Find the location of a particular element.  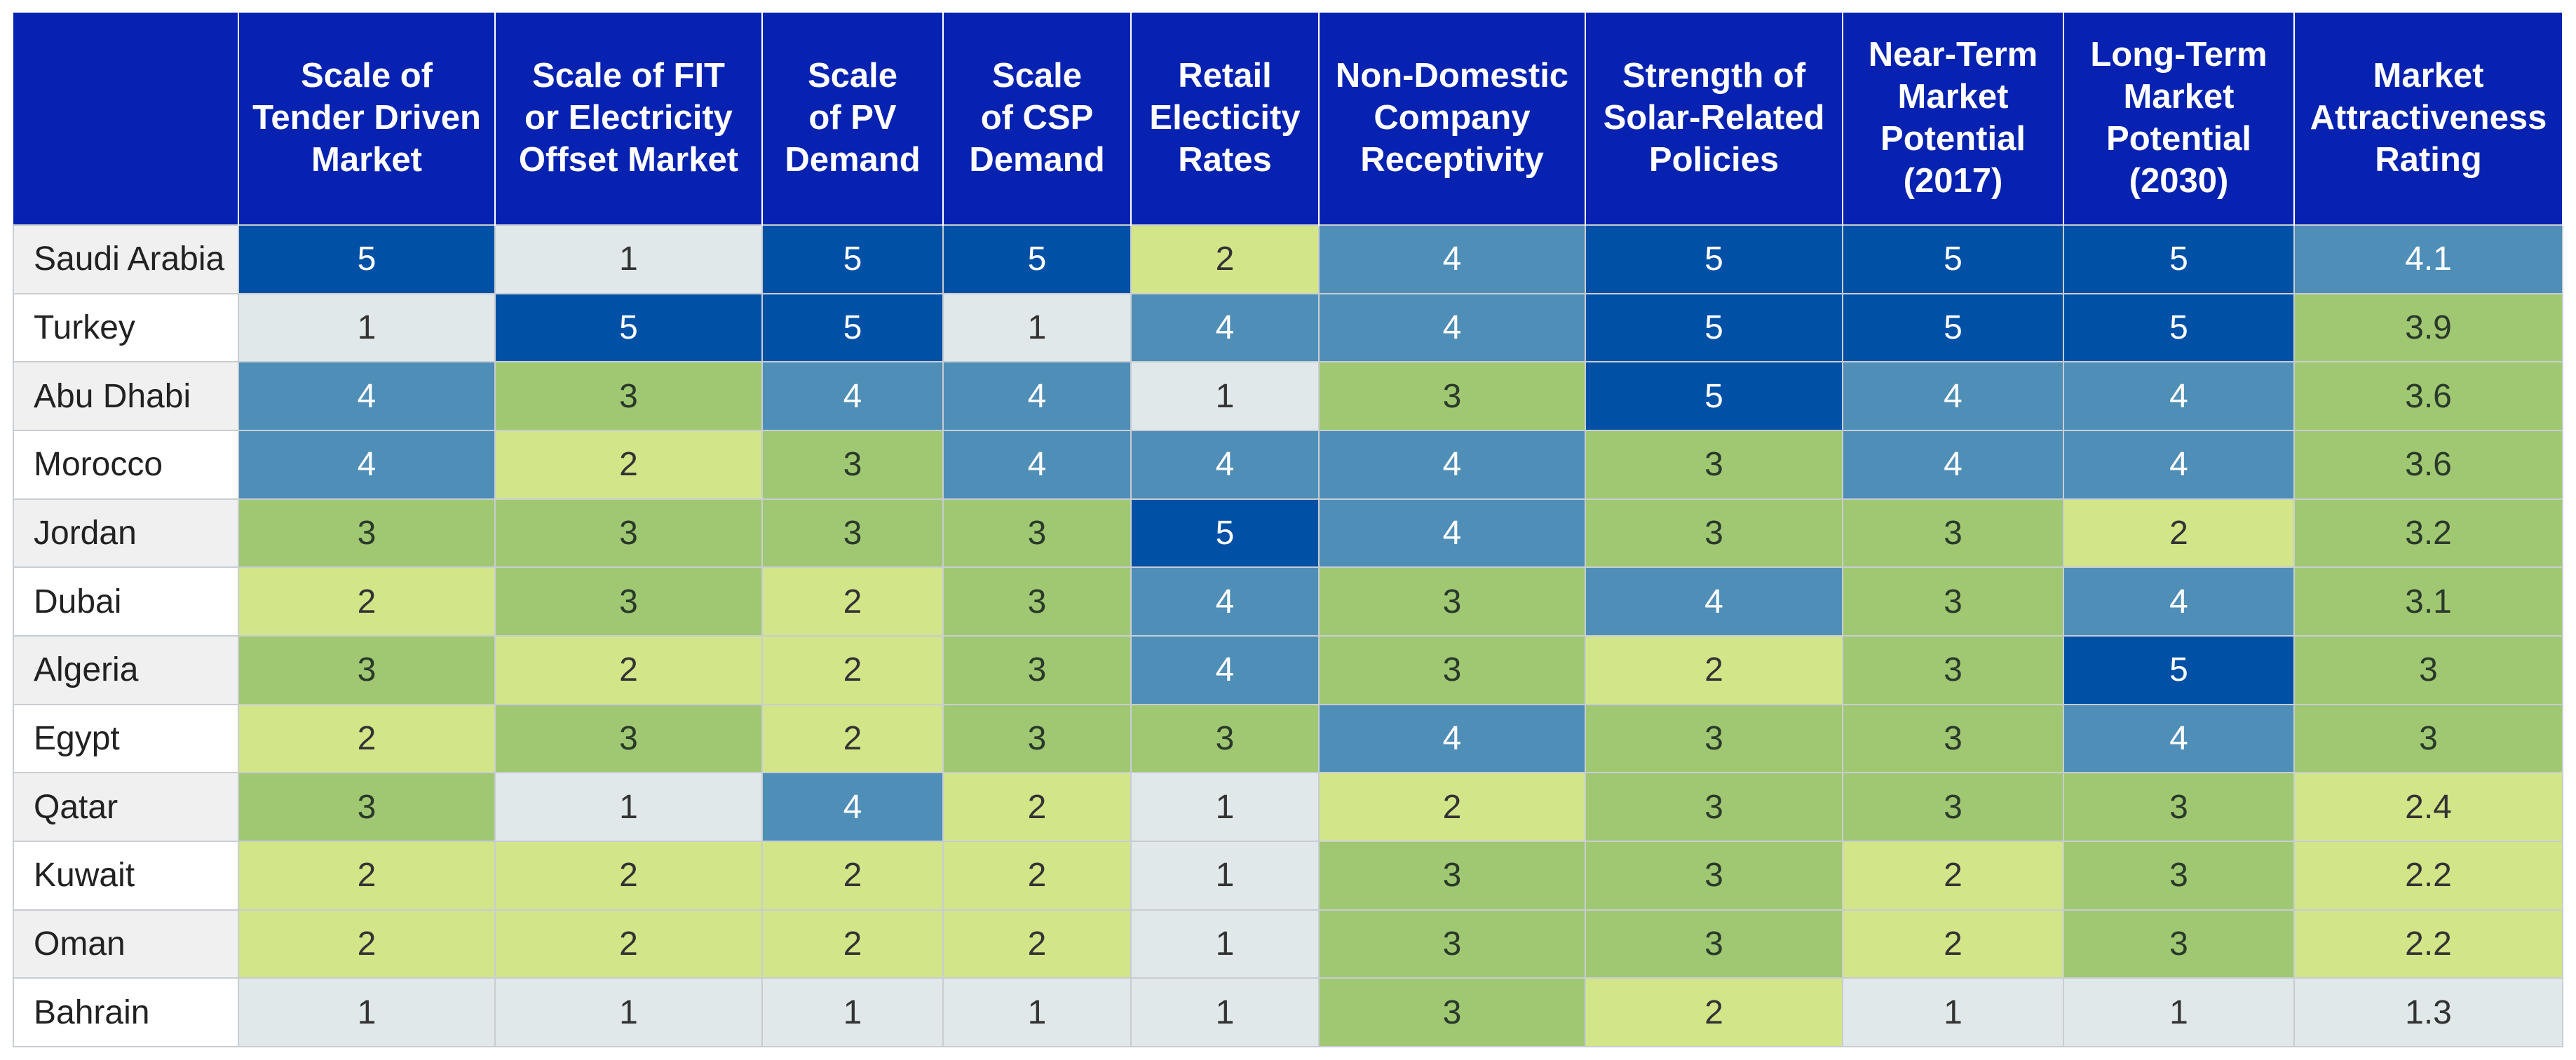

column-header-scale-of-tender-driven-market: Scale of Tender Driven Market is located at coordinates (367, 119).